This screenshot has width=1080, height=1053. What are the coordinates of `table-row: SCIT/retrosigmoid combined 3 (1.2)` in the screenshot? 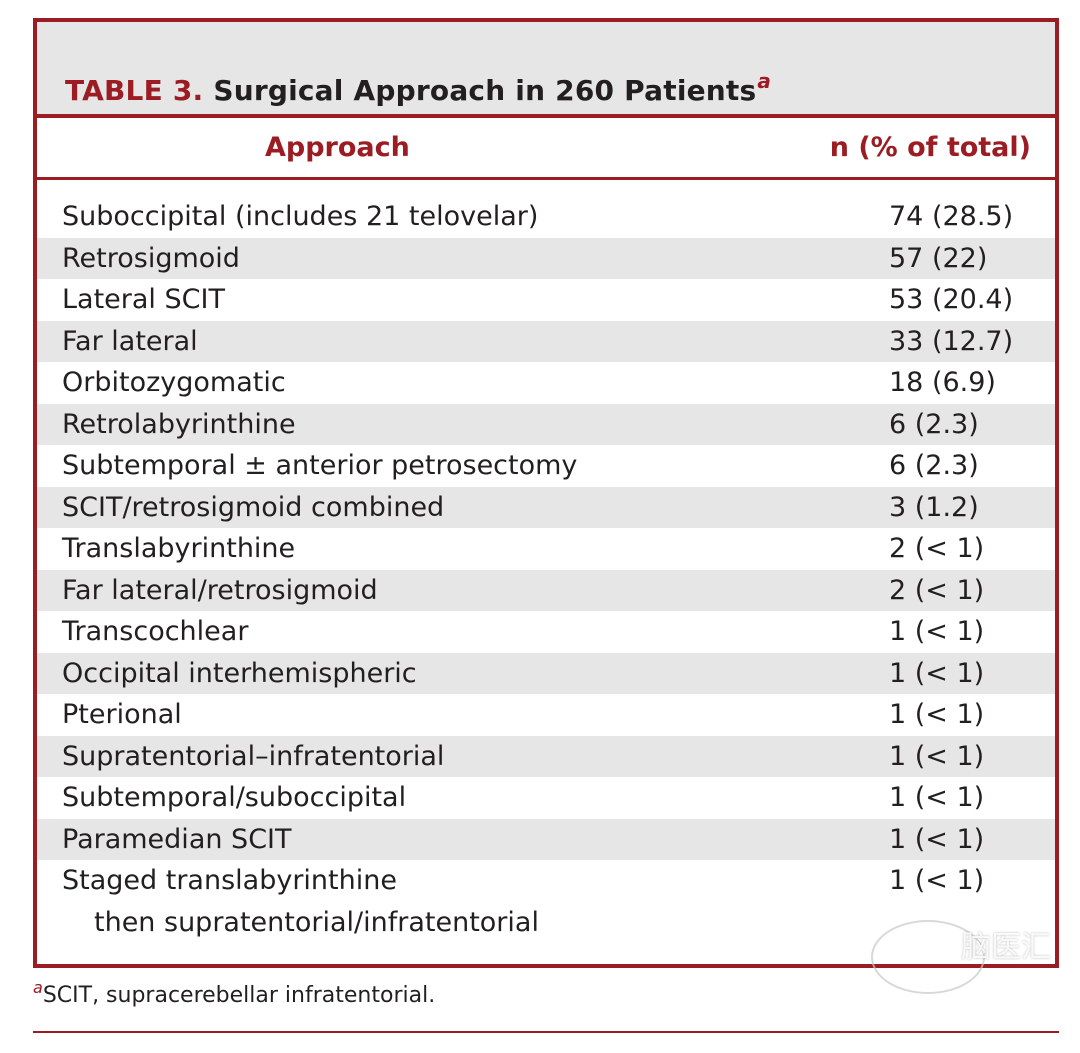 It's located at (546, 507).